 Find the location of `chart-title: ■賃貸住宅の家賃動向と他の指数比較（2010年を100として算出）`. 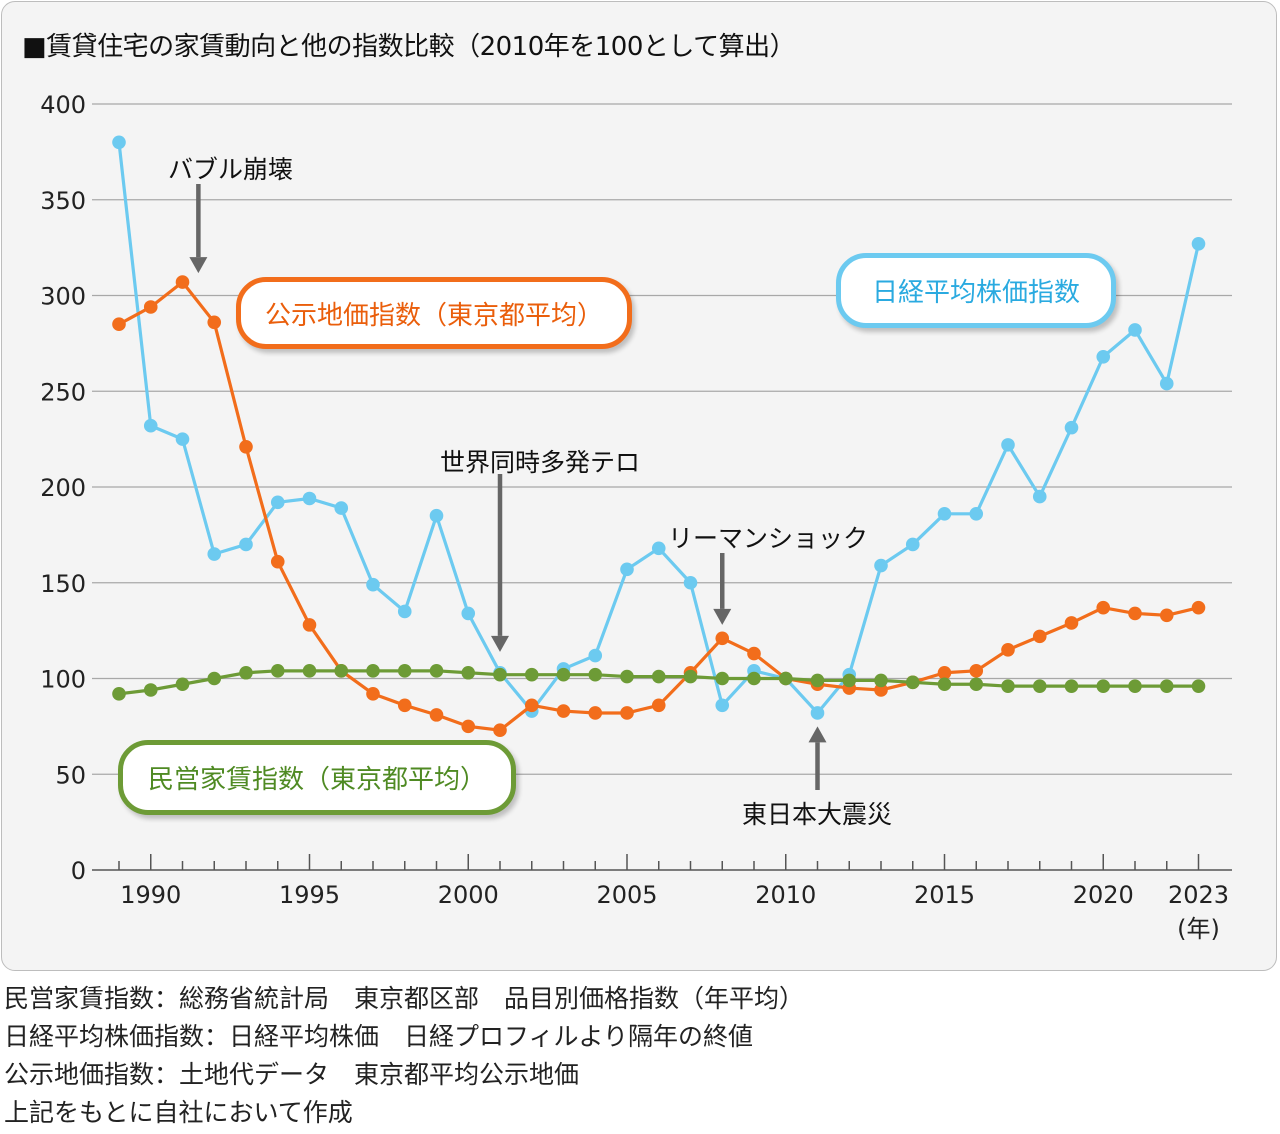

chart-title: ■賃貸住宅の家賃動向と他の指数比較（2010年を100として算出） is located at coordinates (409, 47).